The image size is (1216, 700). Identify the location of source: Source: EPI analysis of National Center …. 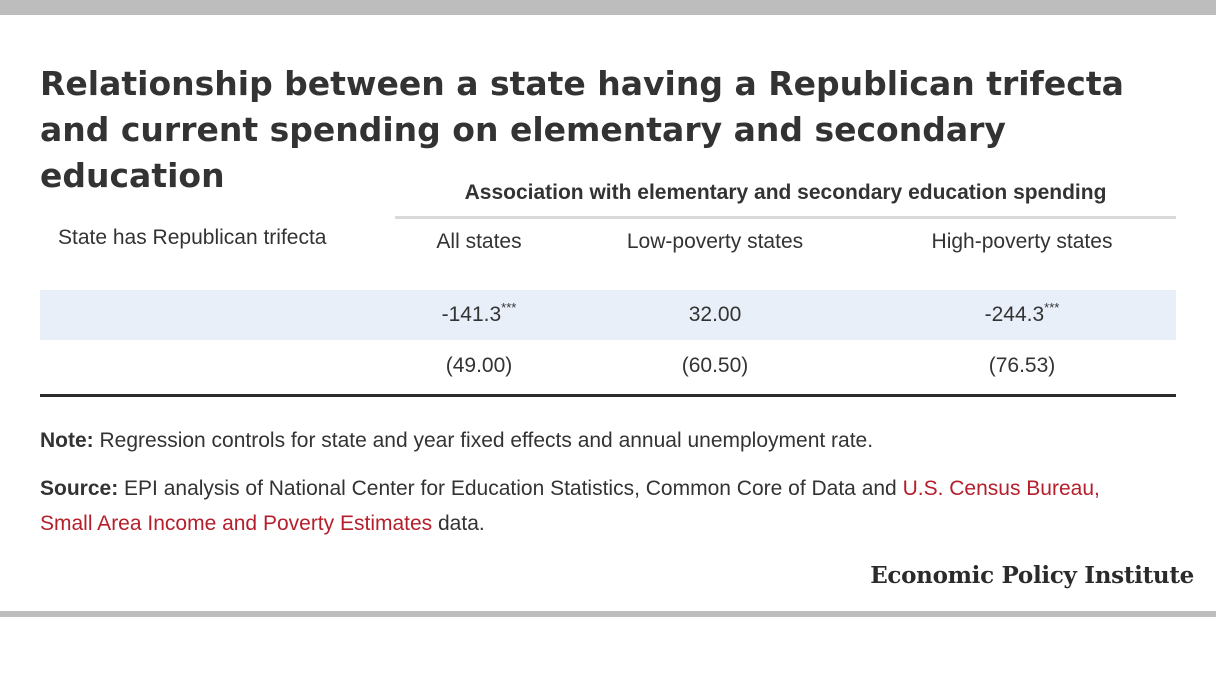
(590, 506).